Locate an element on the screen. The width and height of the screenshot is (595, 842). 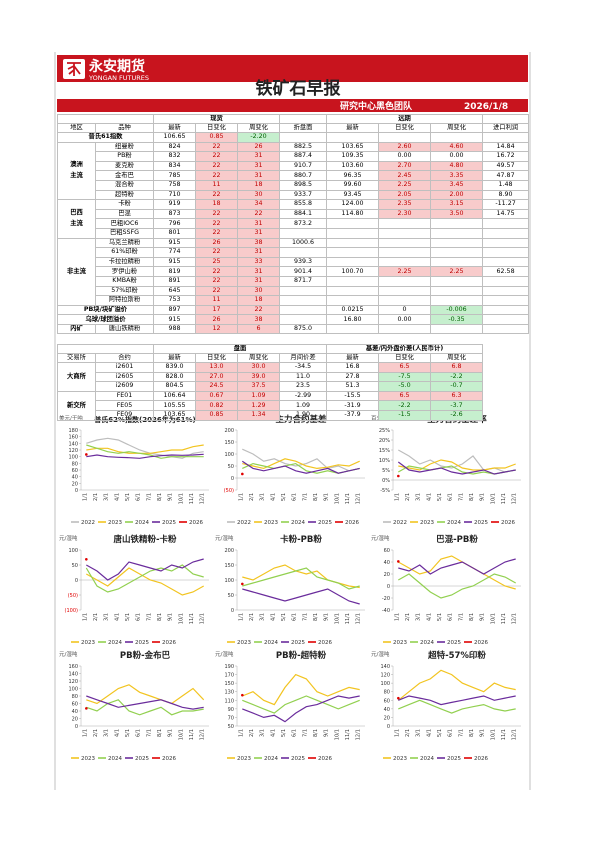
cell-value: 873 is located at coordinates (174, 214).